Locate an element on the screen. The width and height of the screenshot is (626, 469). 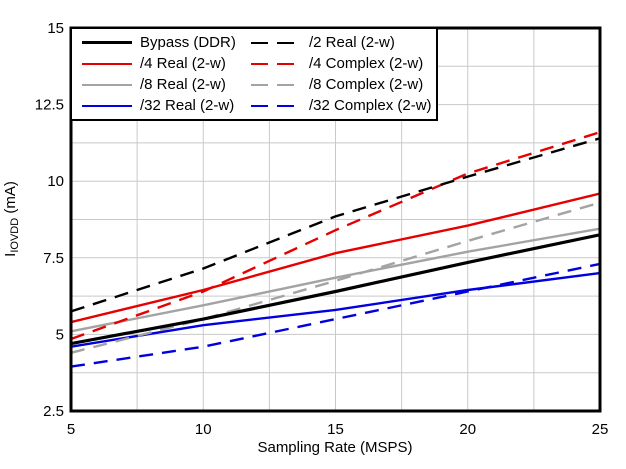
legend-label: /8 Complex (2-w) is located at coordinates (366, 84).